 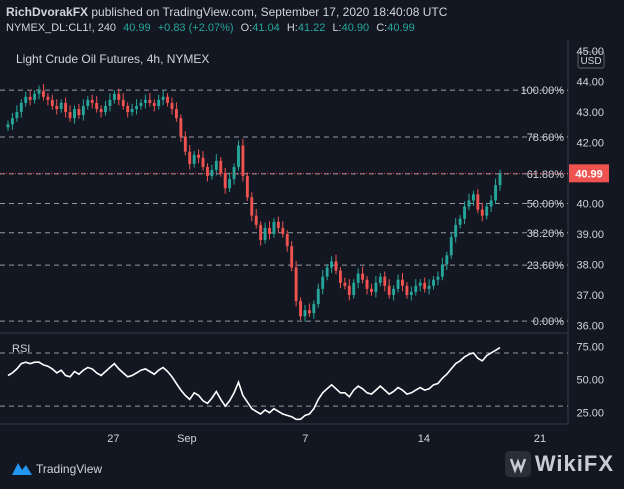 What do you see at coordinates (69, 469) in the screenshot?
I see `tradingview-label: TradingView` at bounding box center [69, 469].